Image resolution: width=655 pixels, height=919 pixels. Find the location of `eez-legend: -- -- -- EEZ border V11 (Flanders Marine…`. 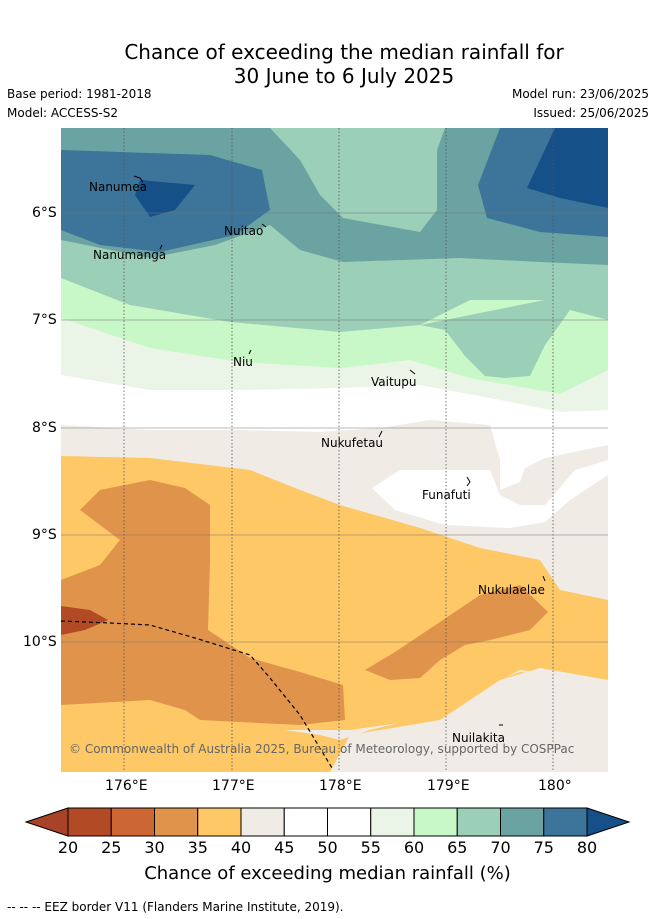

eez-legend: -- -- -- EEZ border V11 (Flanders Marine… is located at coordinates (175, 907).